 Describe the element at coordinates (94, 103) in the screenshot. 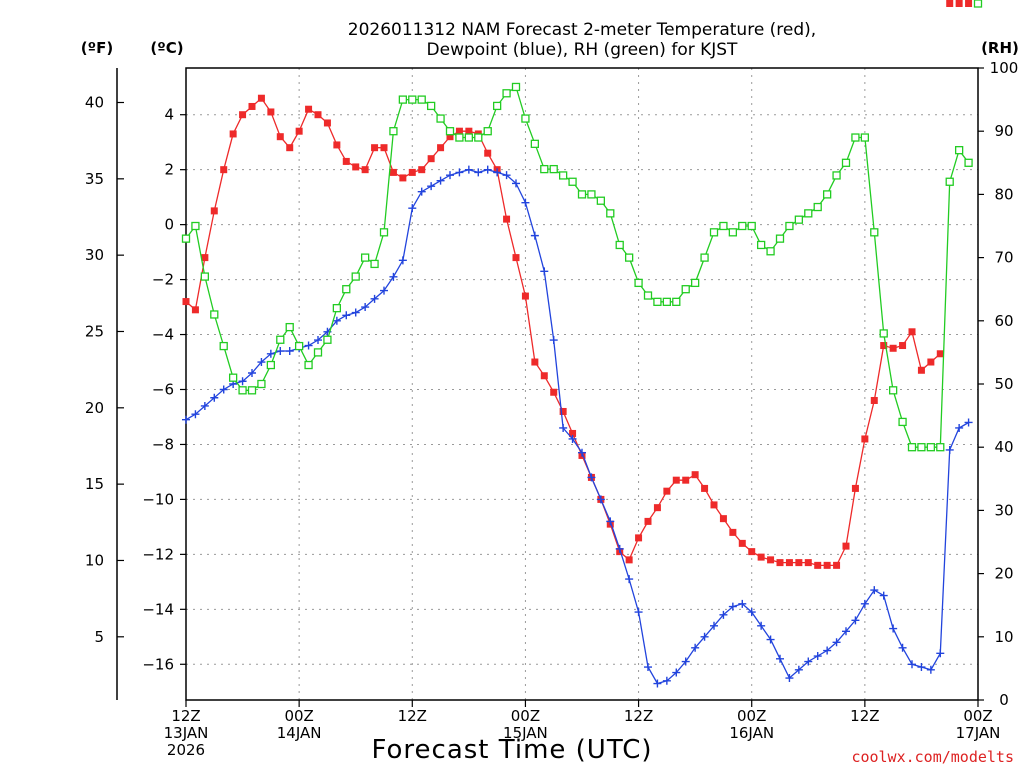

I see `fahrenheit-tick-label: 40` at that location.